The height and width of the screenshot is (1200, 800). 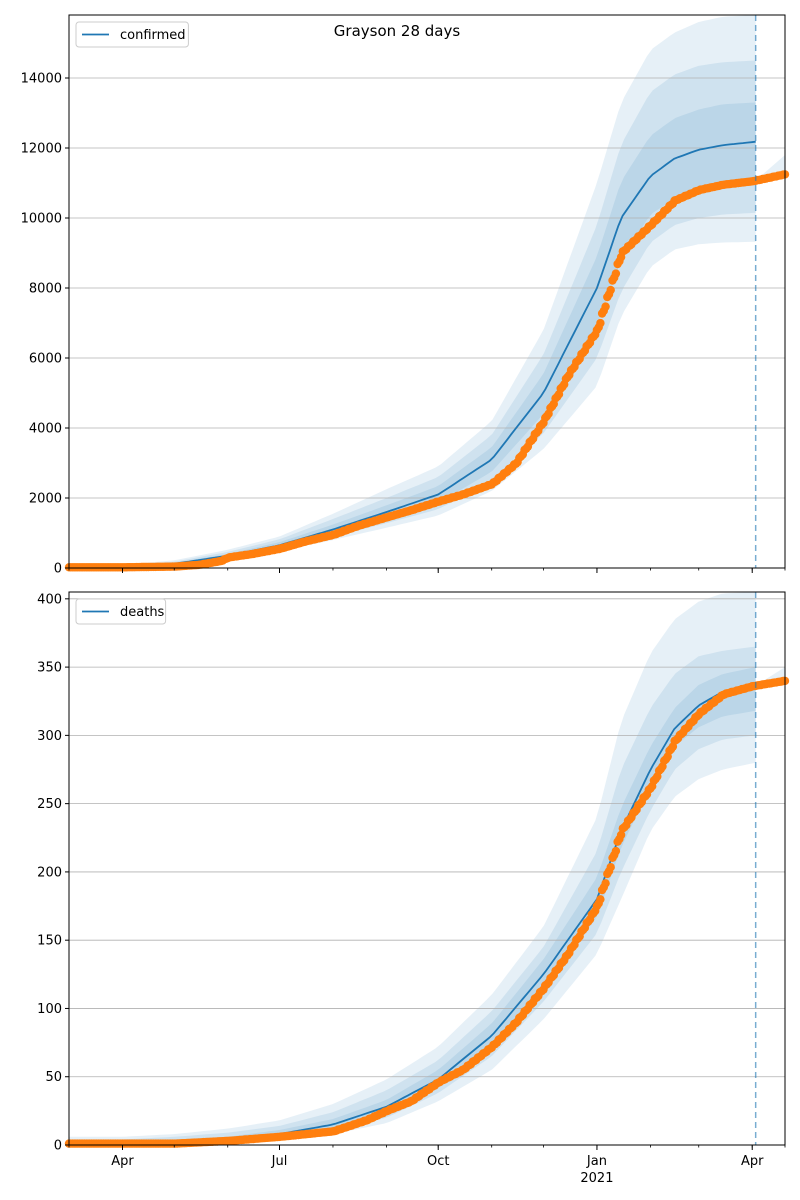 What do you see at coordinates (142, 612) in the screenshot?
I see `legend-label: deaths` at bounding box center [142, 612].